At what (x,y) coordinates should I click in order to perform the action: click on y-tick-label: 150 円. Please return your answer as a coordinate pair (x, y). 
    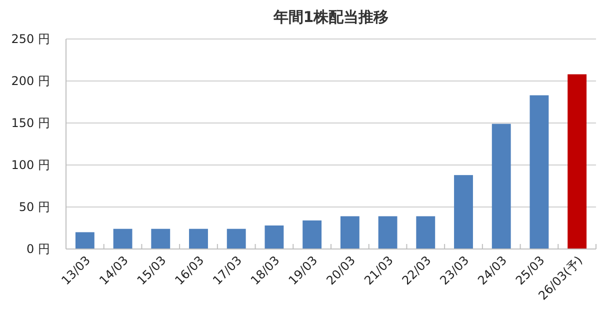
    Looking at the image, I should click on (30, 123).